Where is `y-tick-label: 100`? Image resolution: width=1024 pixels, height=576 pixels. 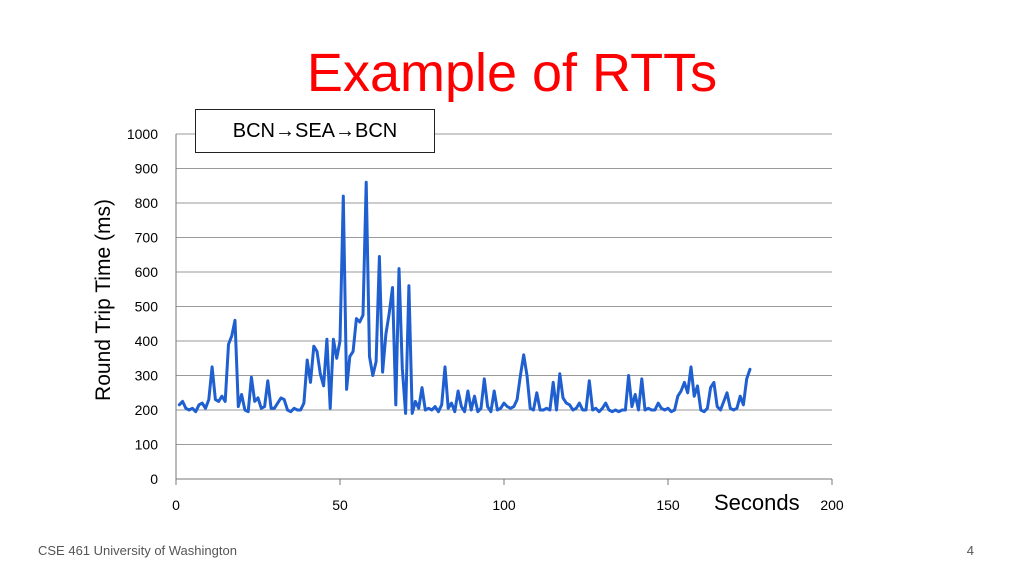 y-tick-label: 100 is located at coordinates (147, 445).